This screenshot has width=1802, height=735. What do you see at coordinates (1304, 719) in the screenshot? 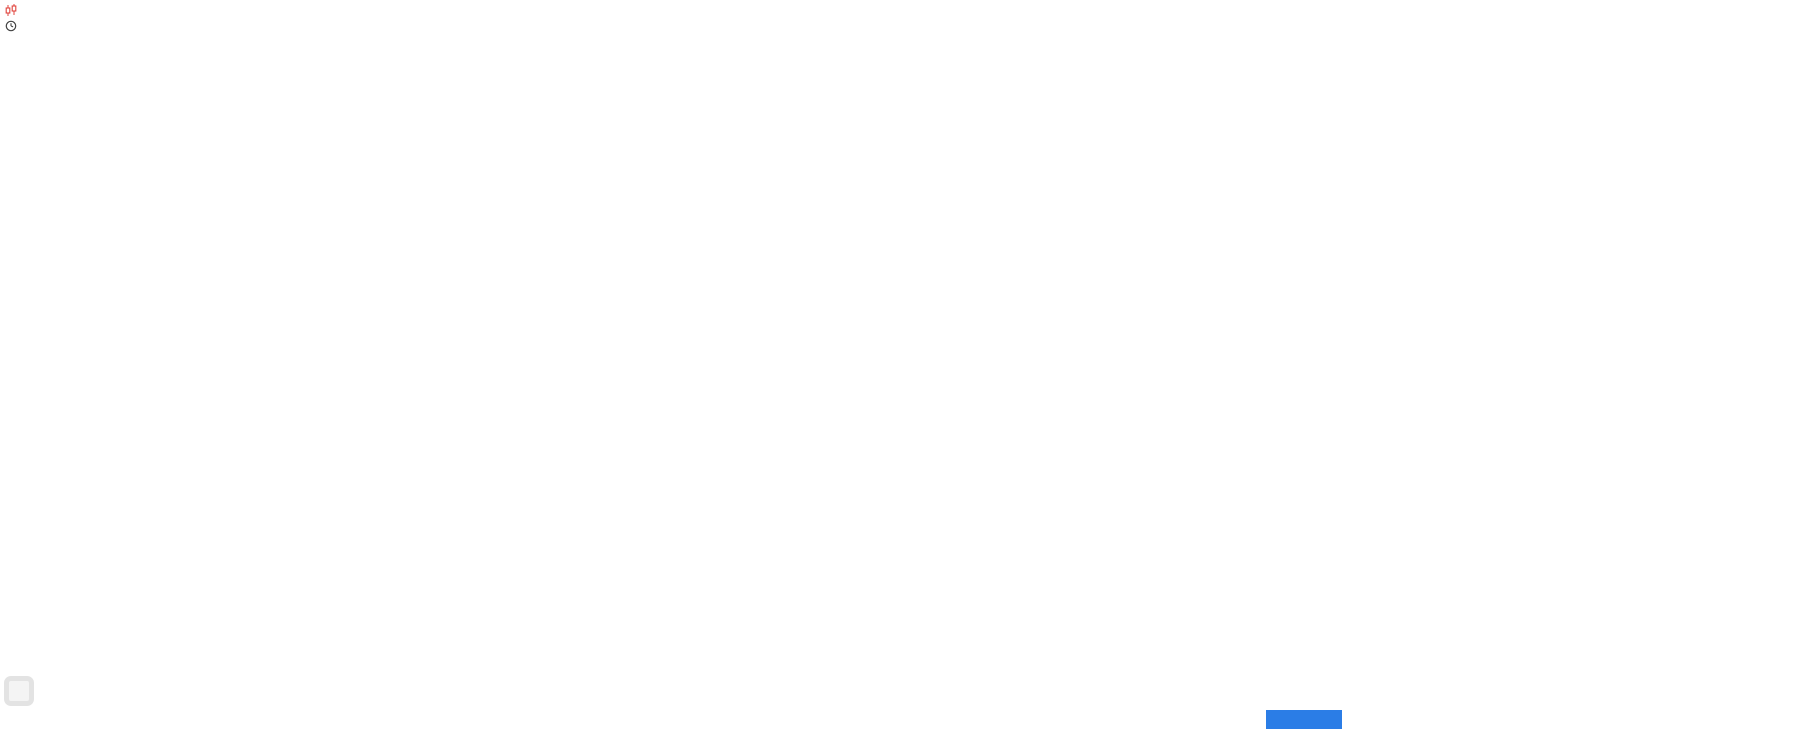
I see `cursor-date-badge` at bounding box center [1304, 719].